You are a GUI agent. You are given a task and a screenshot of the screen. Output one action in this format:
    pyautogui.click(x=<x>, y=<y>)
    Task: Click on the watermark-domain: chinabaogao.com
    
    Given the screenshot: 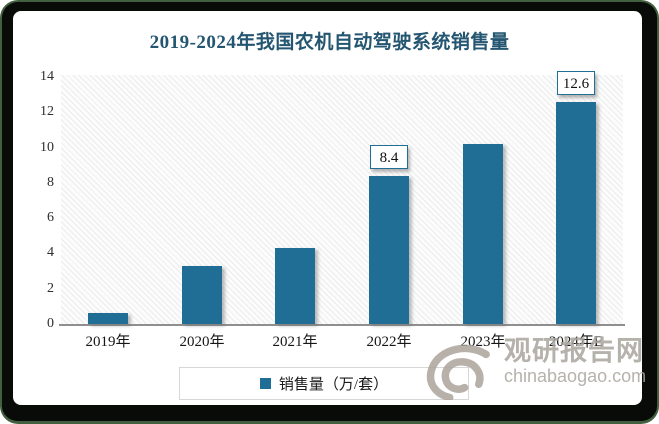 What is the action you would take?
    pyautogui.click(x=575, y=376)
    